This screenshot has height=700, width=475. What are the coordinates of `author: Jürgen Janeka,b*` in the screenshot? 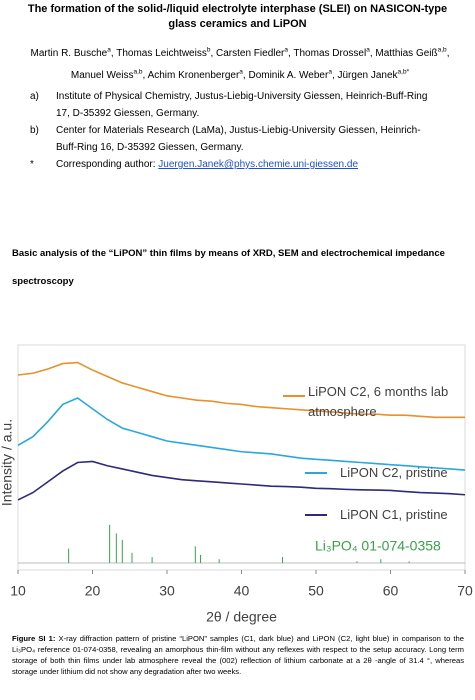 It's located at (373, 74).